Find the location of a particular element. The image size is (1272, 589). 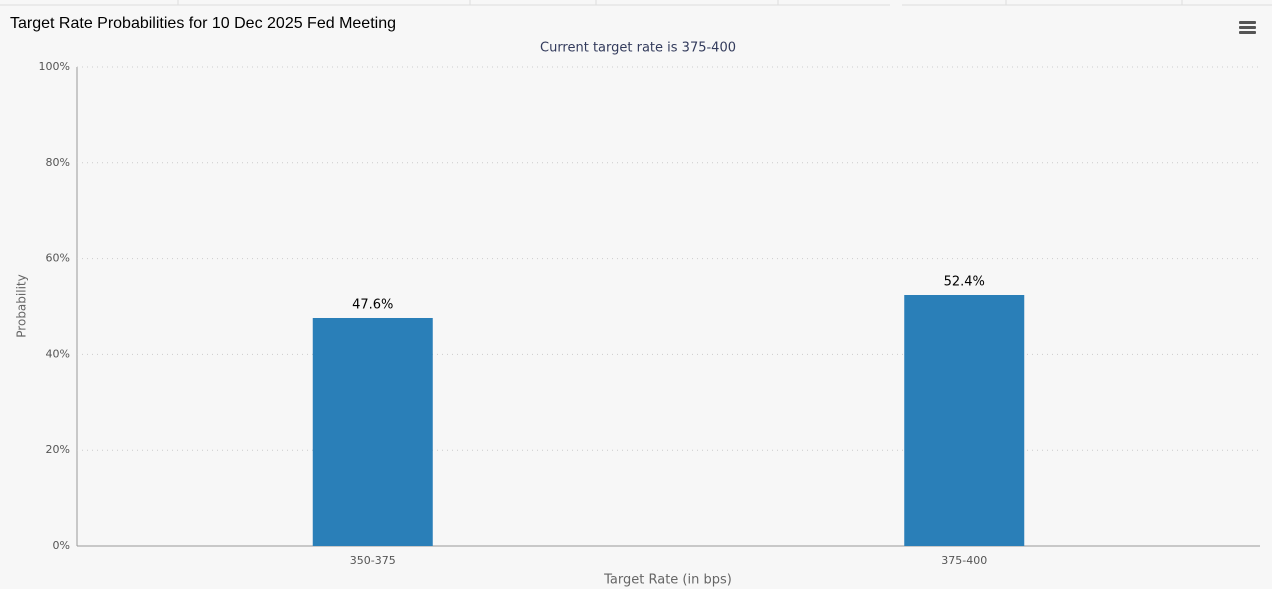

y-tick-label: 60% is located at coordinates (58, 258).